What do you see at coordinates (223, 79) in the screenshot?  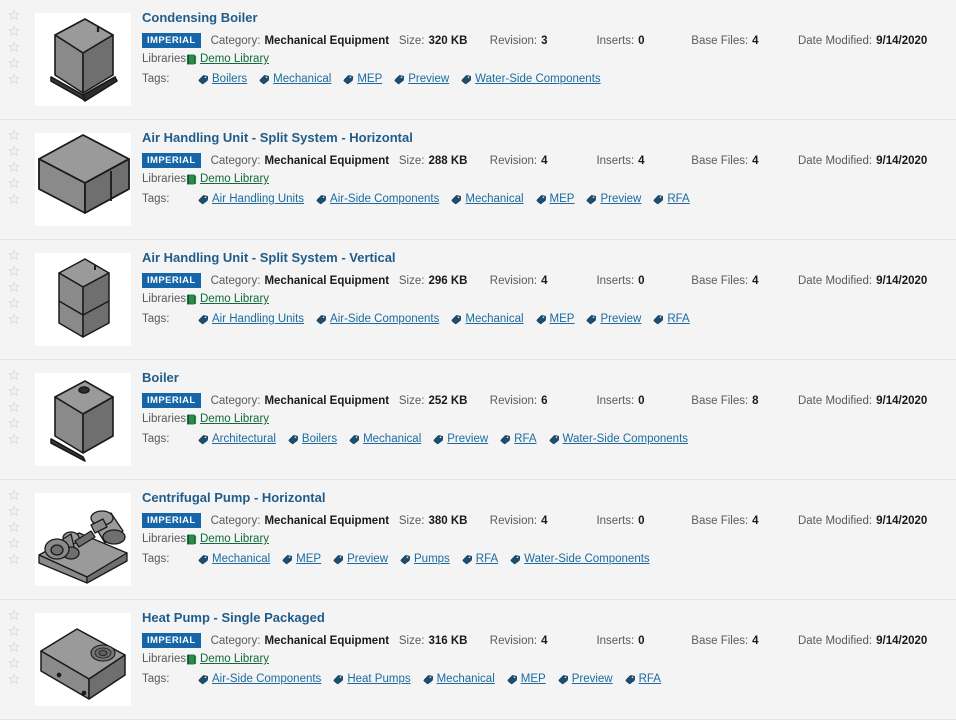 I see `tag-entry: Boilers` at bounding box center [223, 79].